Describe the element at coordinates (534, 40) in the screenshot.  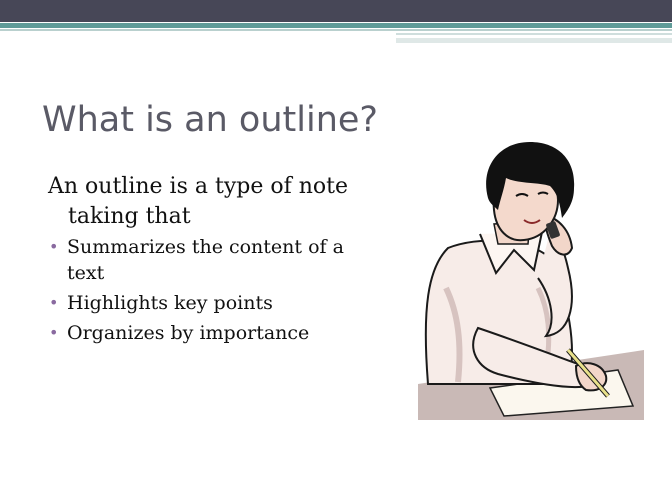
I see `header-stripe-paler` at that location.